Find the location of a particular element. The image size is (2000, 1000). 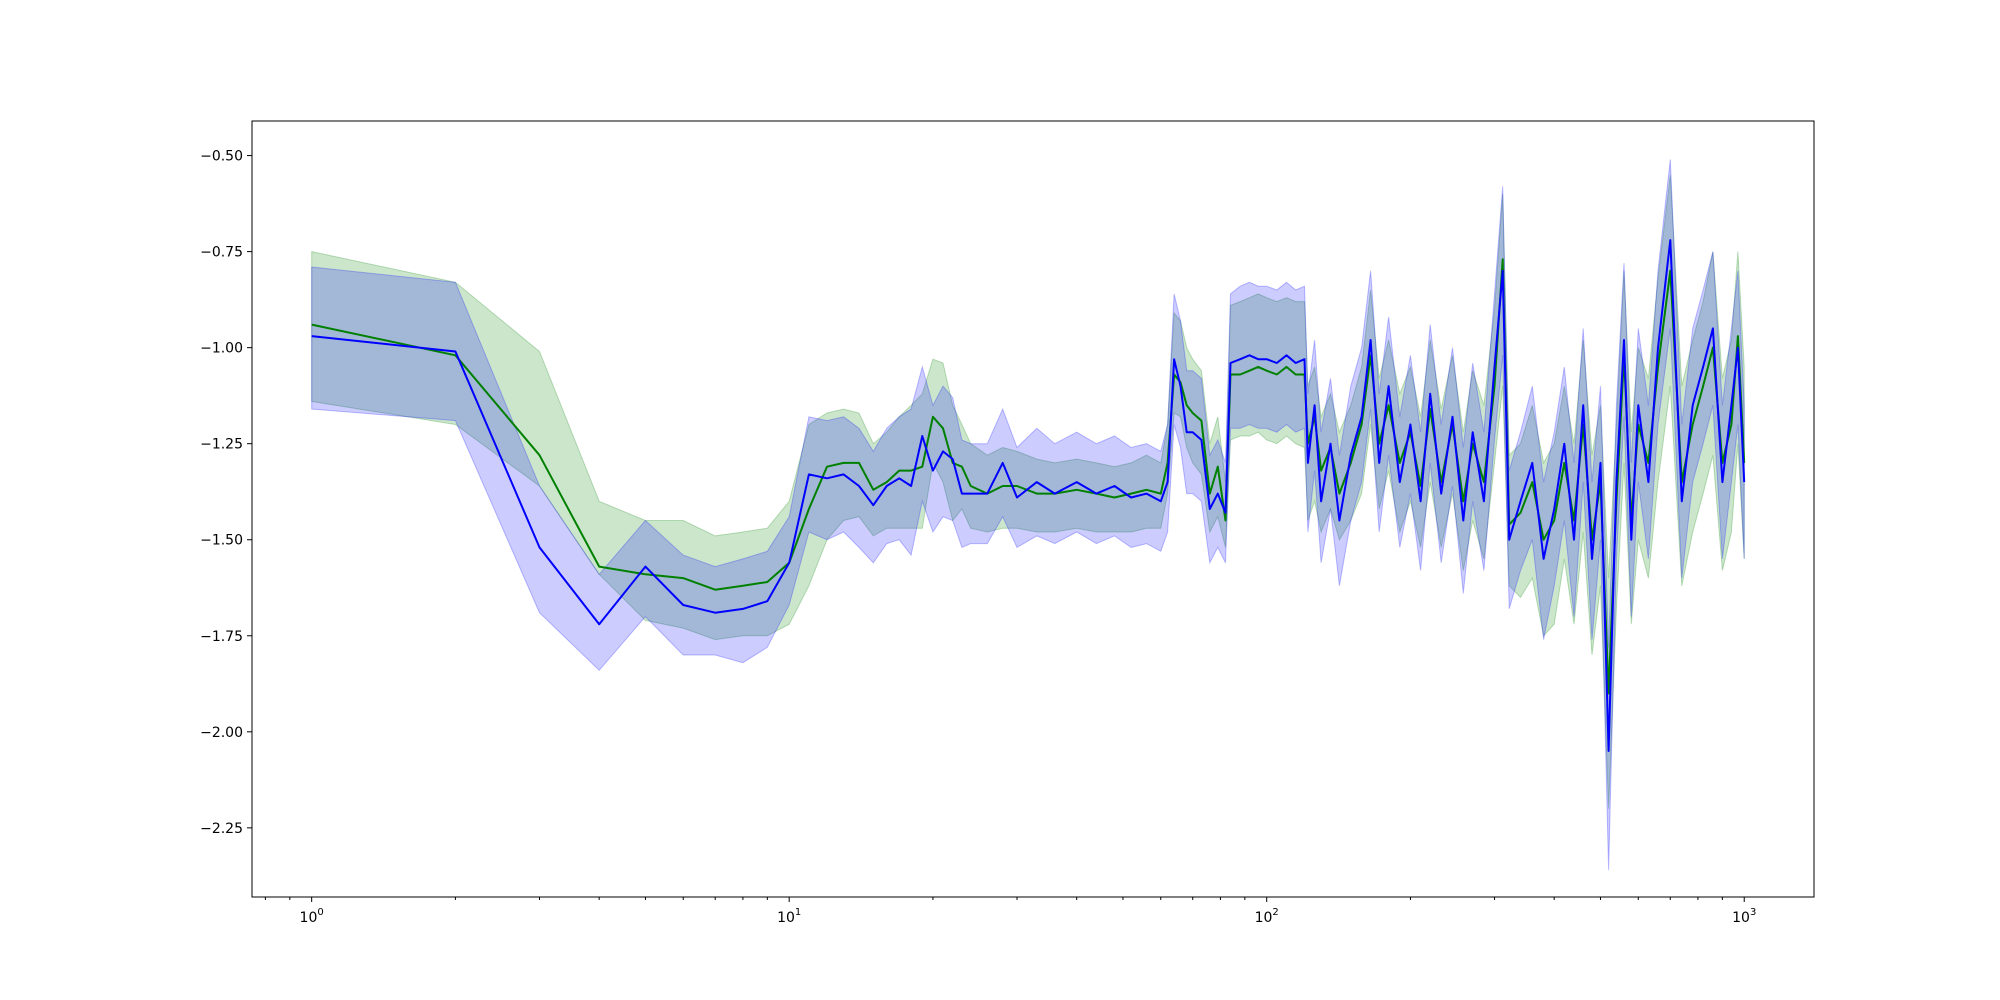

y-tick-label: −1.75 is located at coordinates (221, 637).